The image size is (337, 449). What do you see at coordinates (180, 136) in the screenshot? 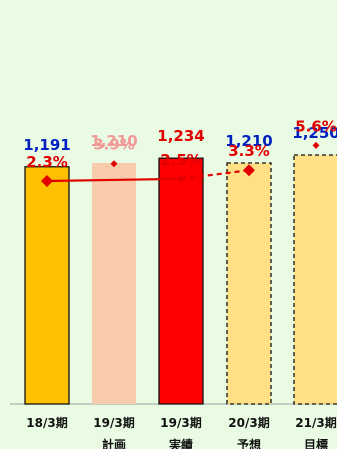
I see `bar-value-label-2: 1,234` at bounding box center [180, 136].